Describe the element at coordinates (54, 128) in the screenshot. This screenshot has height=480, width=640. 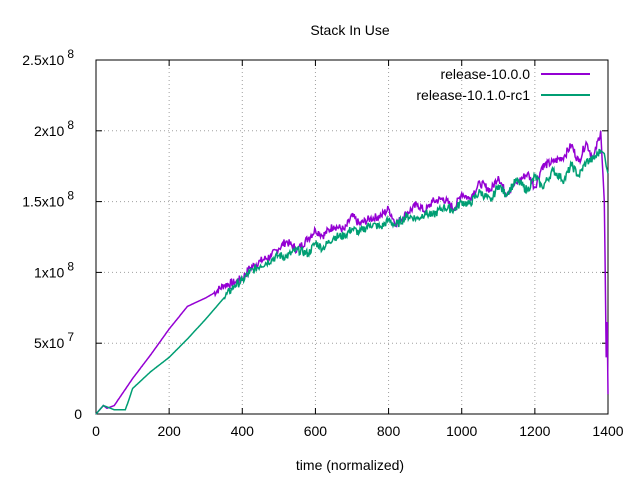
I see `y-tick-label: 2x10 8` at that location.